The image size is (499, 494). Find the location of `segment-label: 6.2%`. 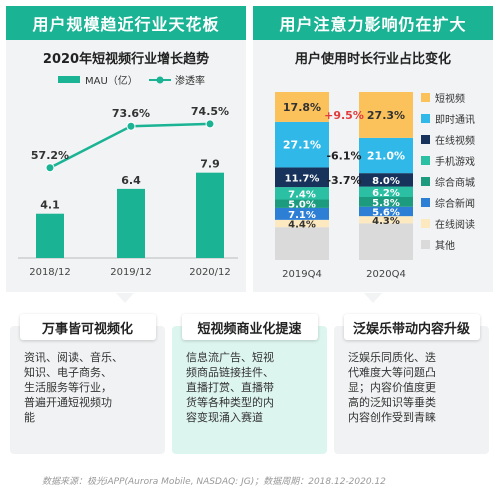

segment-label: 6.2% is located at coordinates (386, 193).